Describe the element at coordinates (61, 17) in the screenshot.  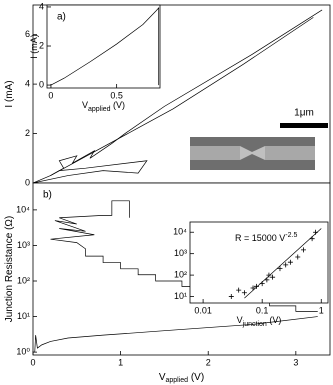
I see `panel-label: a)` at that location.